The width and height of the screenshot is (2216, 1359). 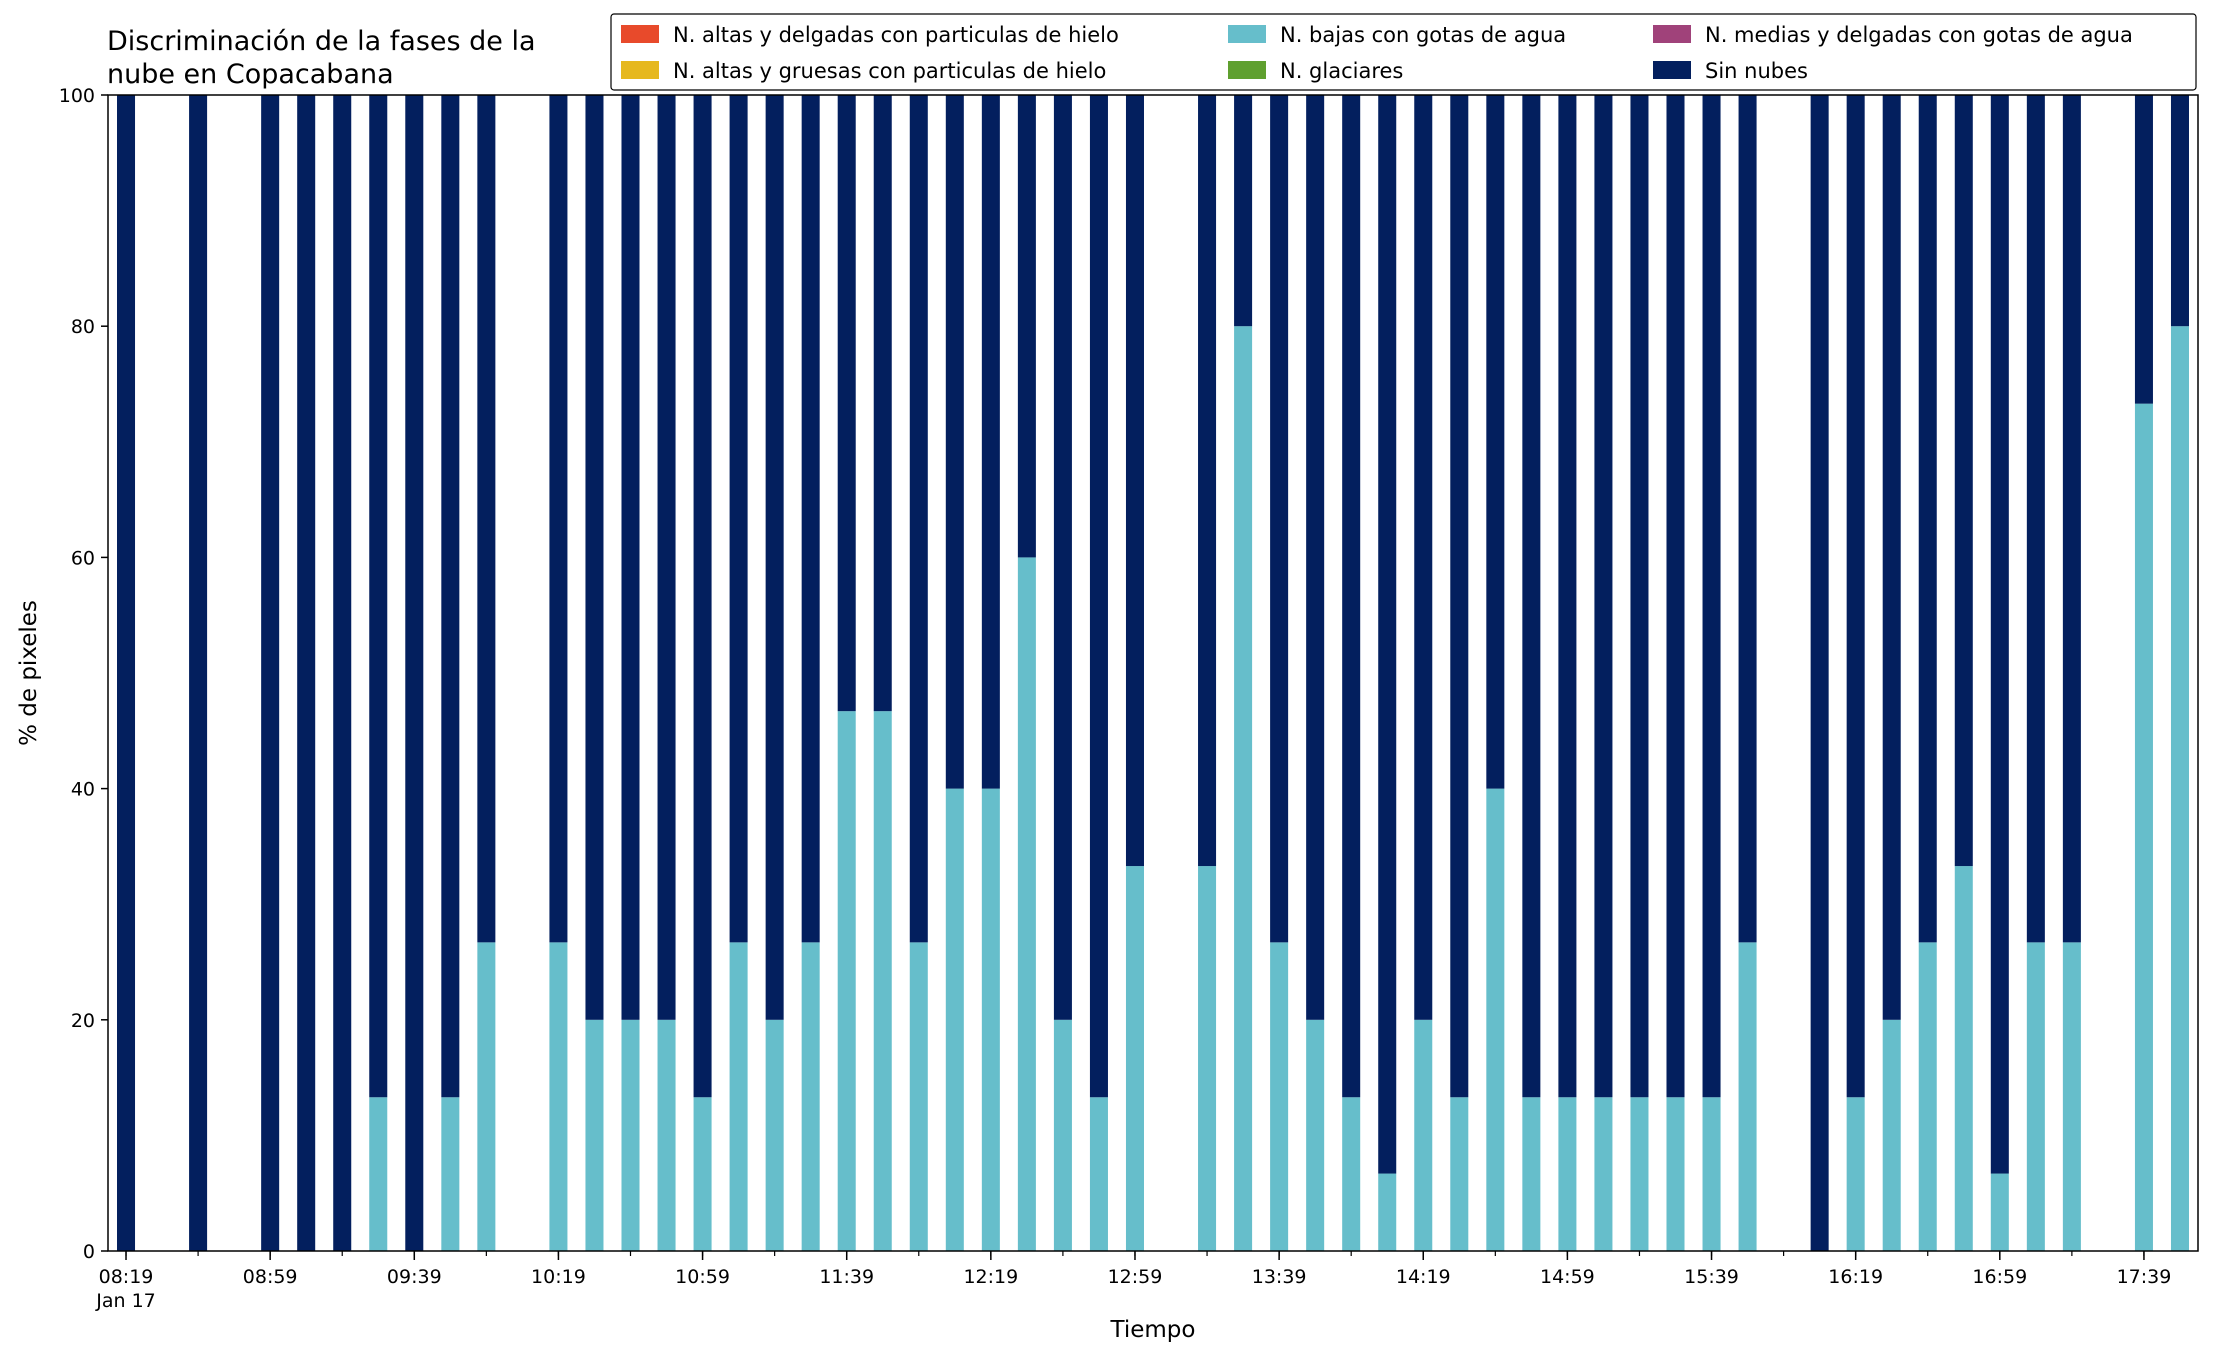 I want to click on y-axis-label: % de pixeles, so click(x=29, y=673).